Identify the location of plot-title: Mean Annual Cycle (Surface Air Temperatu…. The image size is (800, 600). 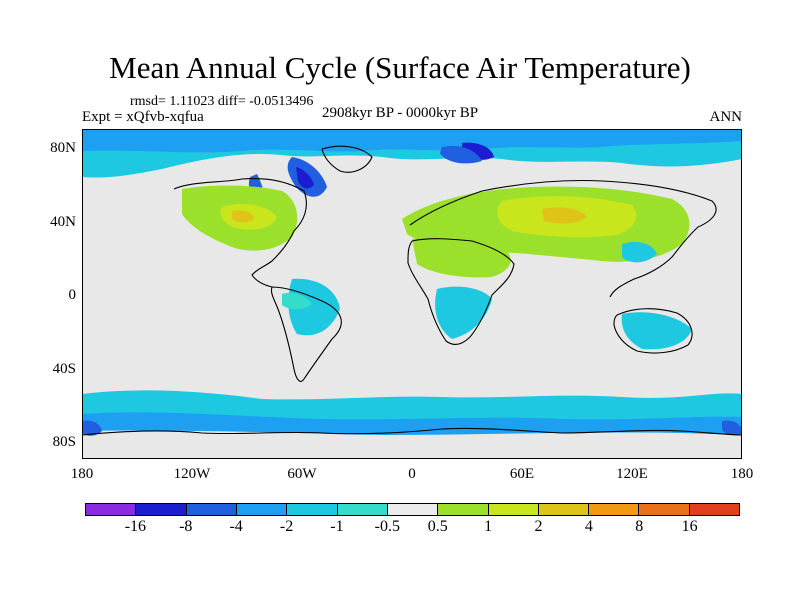
(400, 67).